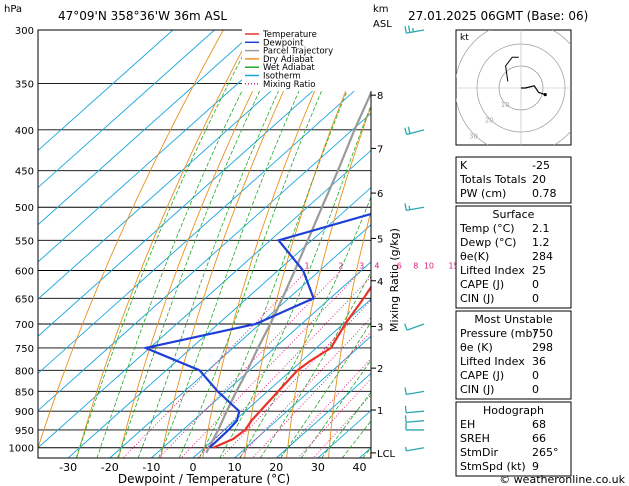 Image resolution: width=629 pixels, height=486 pixels. Describe the element at coordinates (13, 9) in the screenshot. I see `pressure-unit: hPa` at that location.